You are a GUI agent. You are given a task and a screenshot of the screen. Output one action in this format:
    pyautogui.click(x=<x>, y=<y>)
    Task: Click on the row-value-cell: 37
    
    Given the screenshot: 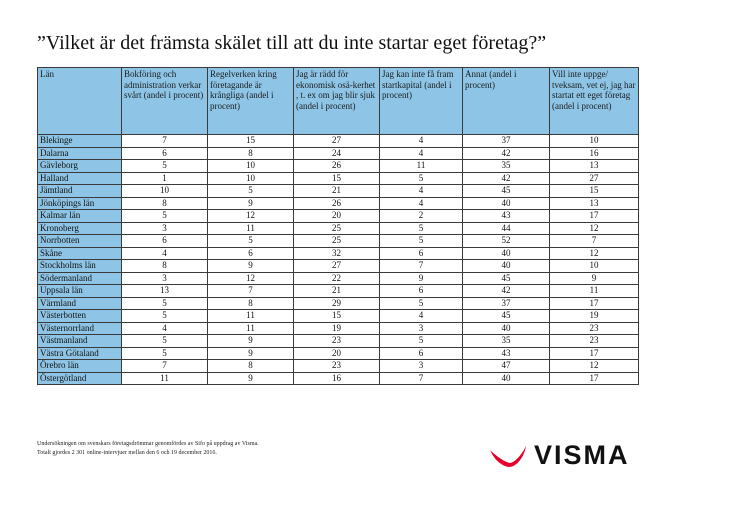 What is the action you would take?
    pyautogui.click(x=506, y=303)
    